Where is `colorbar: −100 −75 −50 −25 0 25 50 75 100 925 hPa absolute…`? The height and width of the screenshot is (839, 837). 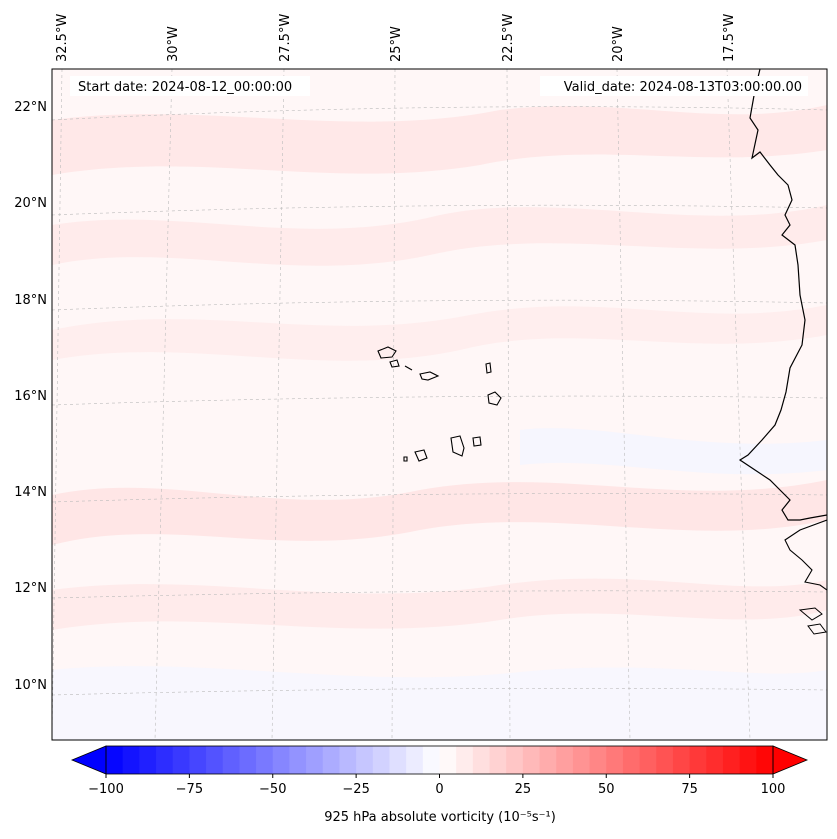
colorbar: −100 −75 −50 −25 0 25 50 75 100 925 hPa absolute… is located at coordinates (439, 785).